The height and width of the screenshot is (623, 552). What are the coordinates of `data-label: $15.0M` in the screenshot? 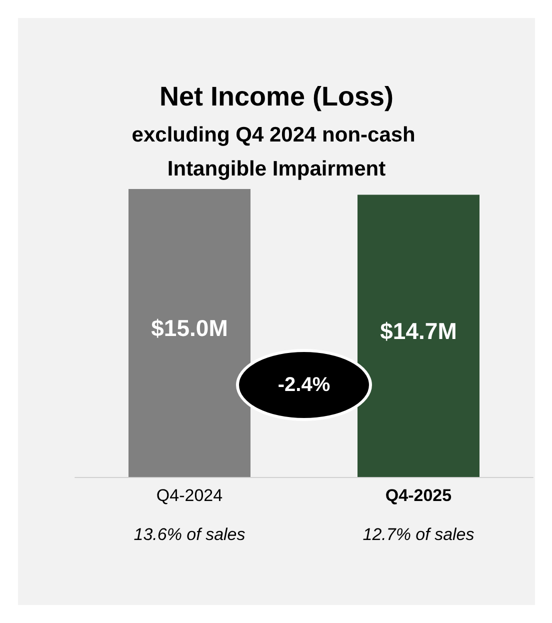 It's located at (189, 328).